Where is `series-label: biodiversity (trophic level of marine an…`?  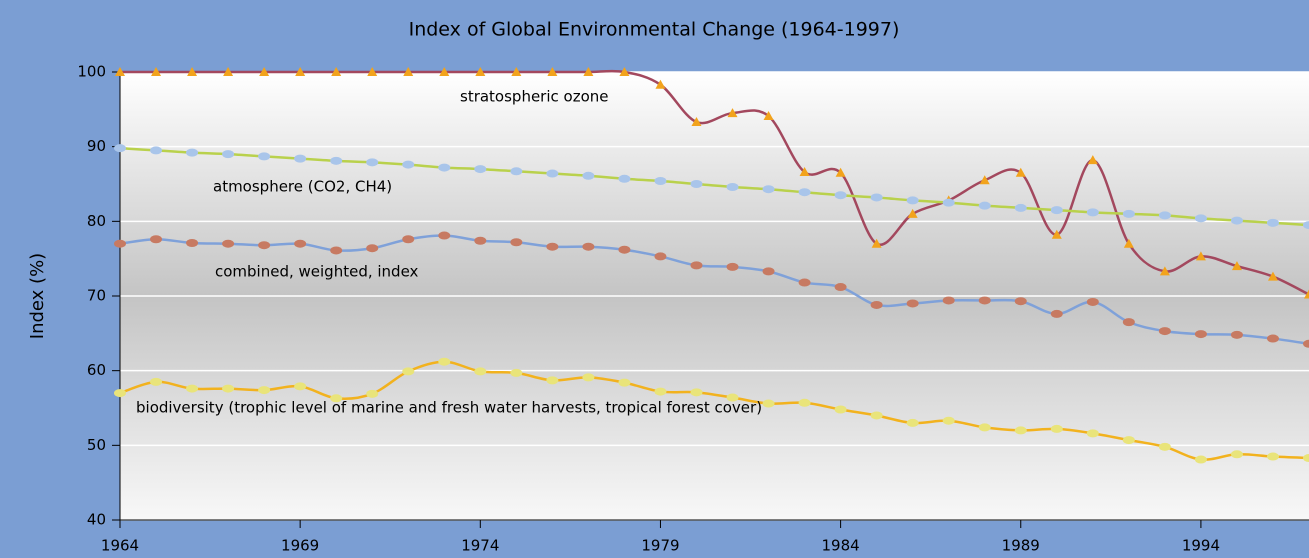 series-label: biodiversity (trophic level of marine an… is located at coordinates (449, 408).